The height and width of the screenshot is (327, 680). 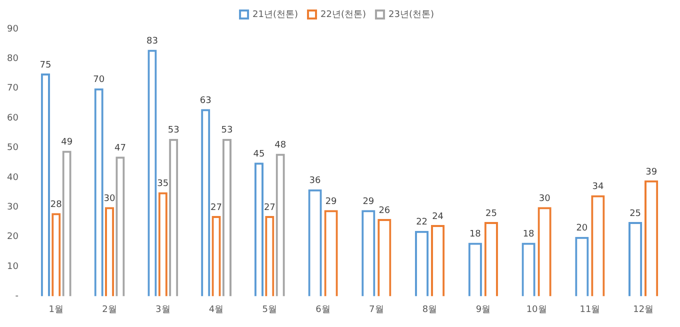 What do you see at coordinates (163, 184) in the screenshot?
I see `data-label: 35` at bounding box center [163, 184].